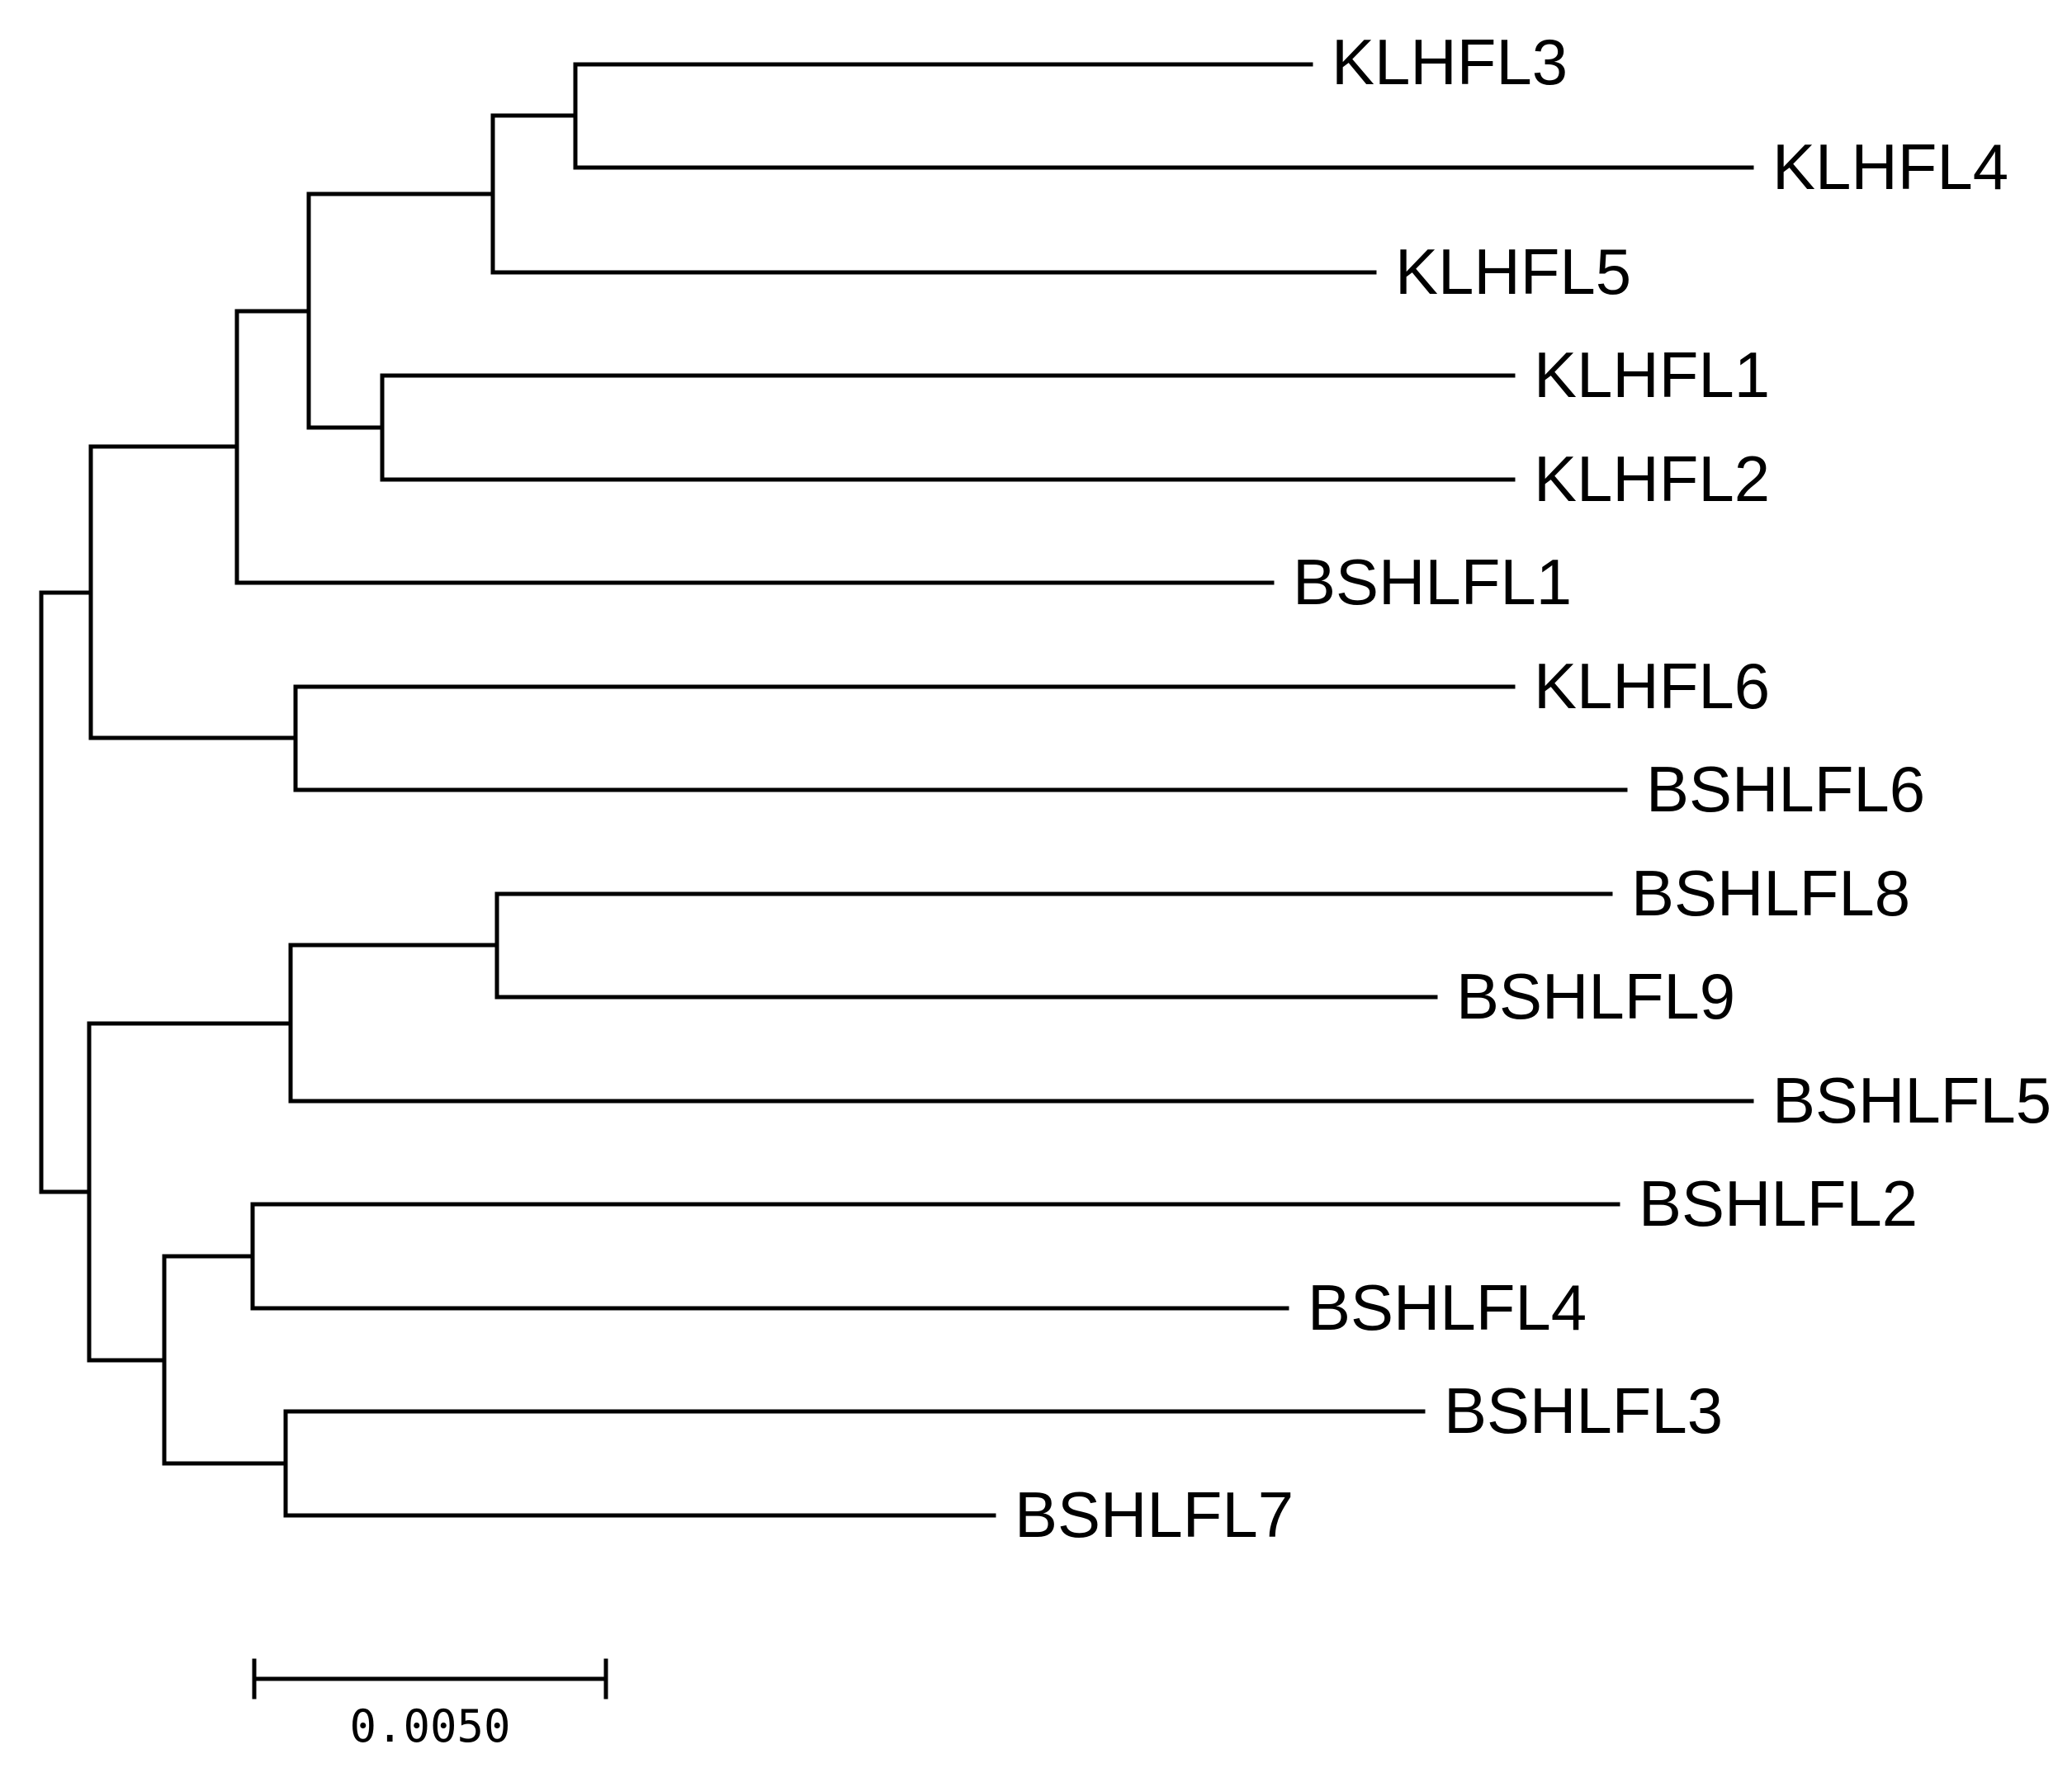 The width and height of the screenshot is (2072, 1768). What do you see at coordinates (1652, 374) in the screenshot?
I see `leaf-label-klhfl1: KLHFL1` at bounding box center [1652, 374].